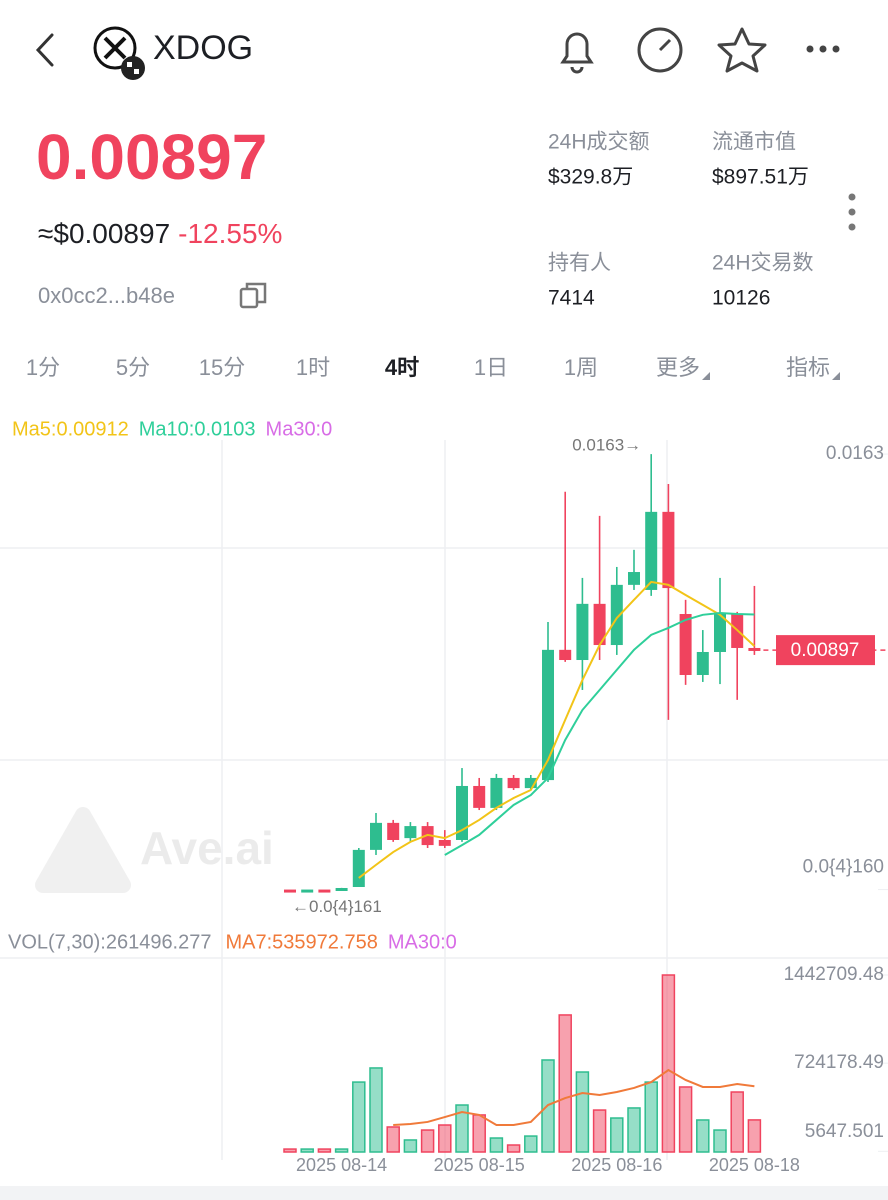  I want to click on legend-item: MA30:0, so click(422, 942).